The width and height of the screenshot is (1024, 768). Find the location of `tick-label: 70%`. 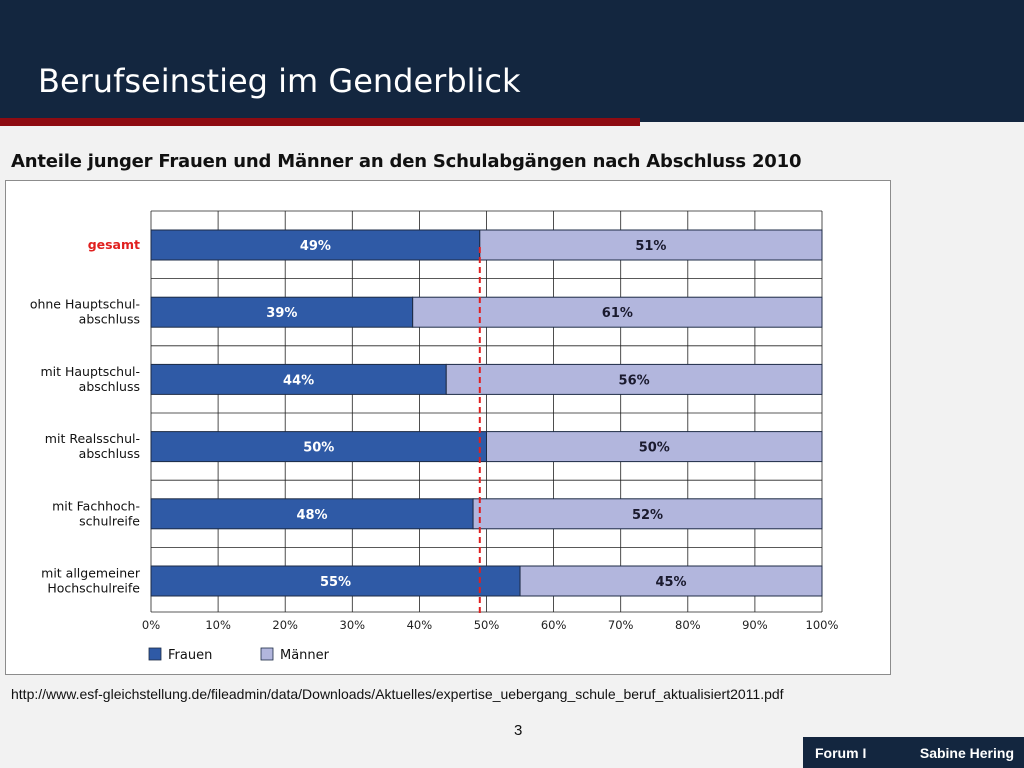

tick-label: 70% is located at coordinates (621, 625).